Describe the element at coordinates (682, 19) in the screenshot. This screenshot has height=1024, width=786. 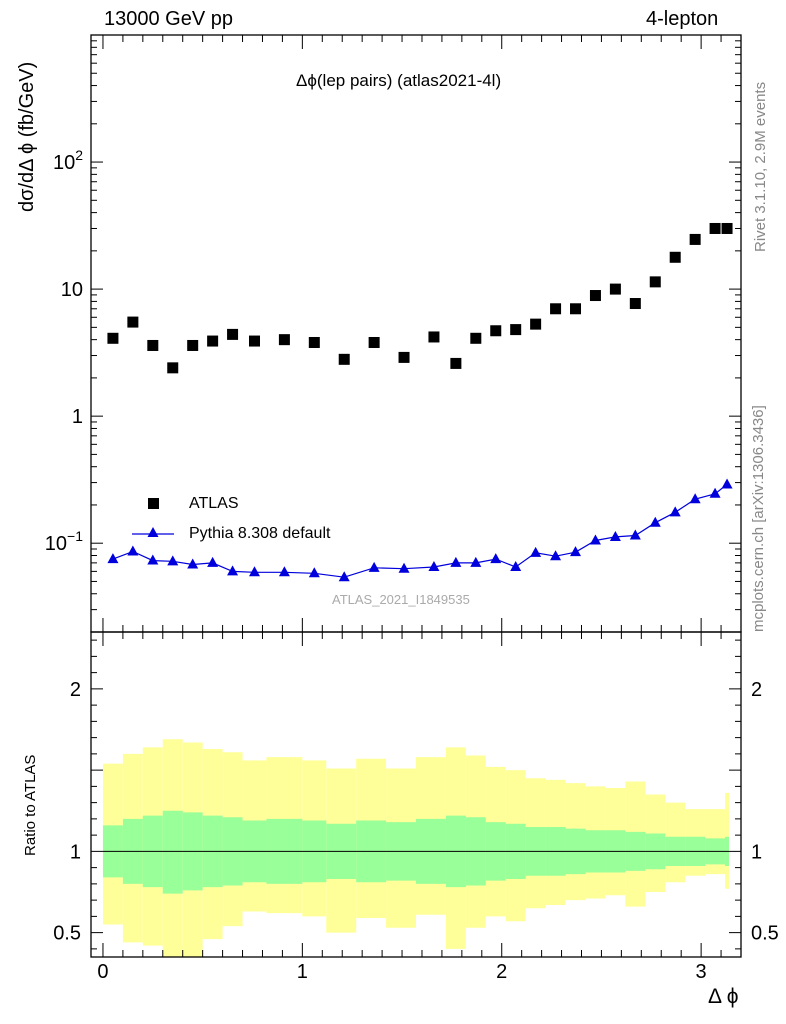
I see `header-channel-label: 4-lepton` at that location.